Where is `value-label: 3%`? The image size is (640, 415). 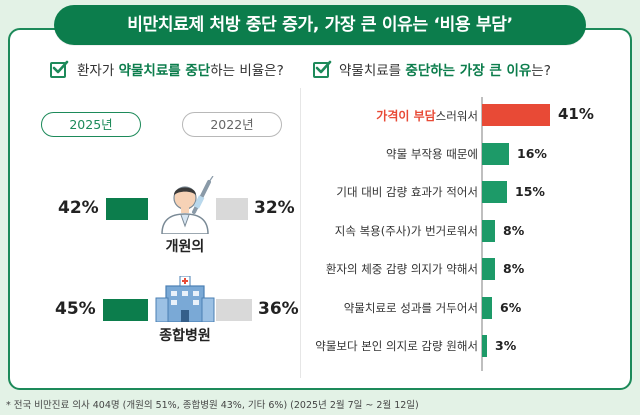 value-label: 3% is located at coordinates (506, 345).